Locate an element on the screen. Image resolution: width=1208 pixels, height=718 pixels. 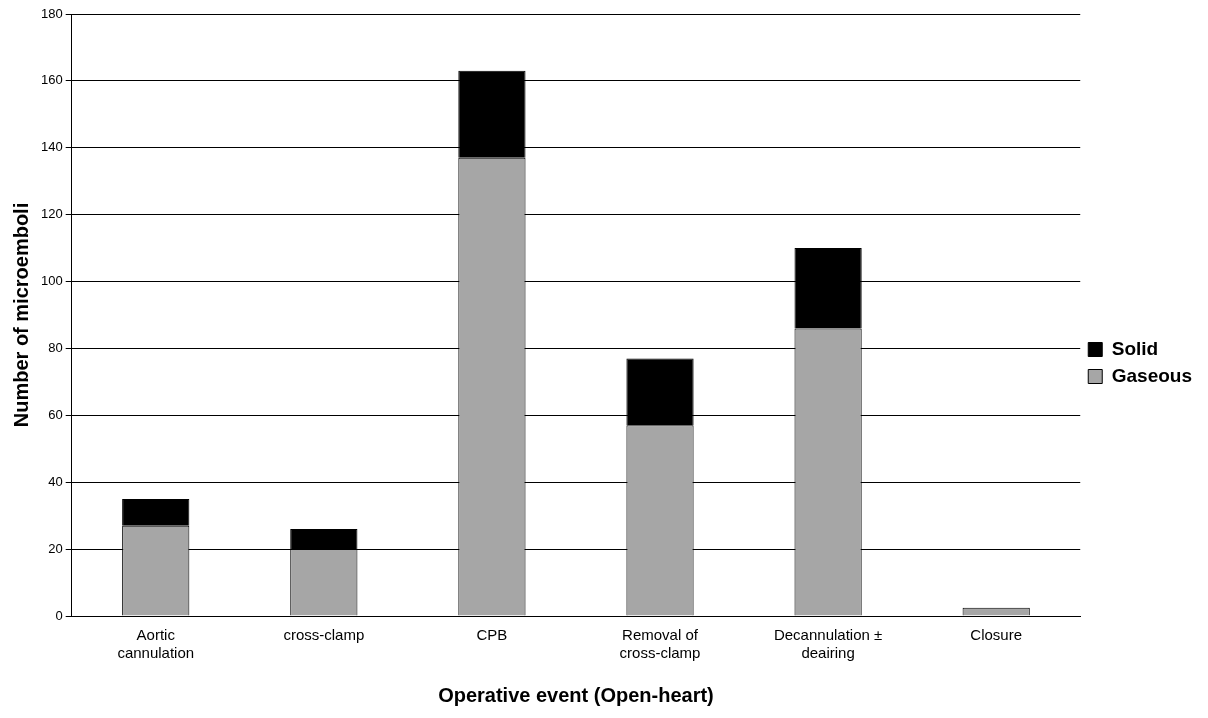
x-tick-label: Closure is located at coordinates (996, 635).